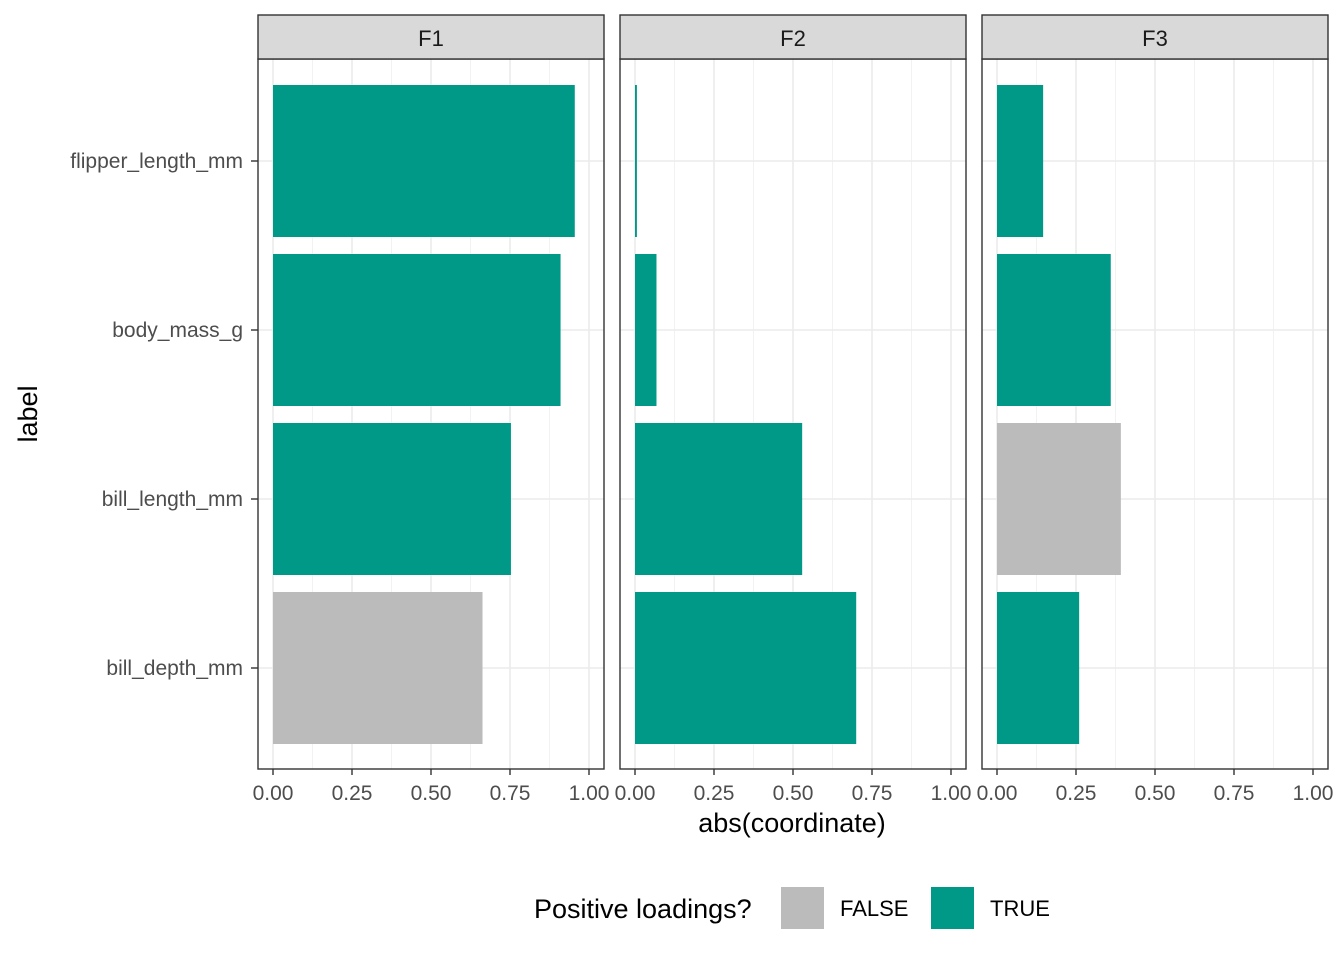 Image resolution: width=1344 pixels, height=960 pixels. Describe the element at coordinates (1038, 668) in the screenshot. I see `bar-F3-bill_depth_mm` at that location.